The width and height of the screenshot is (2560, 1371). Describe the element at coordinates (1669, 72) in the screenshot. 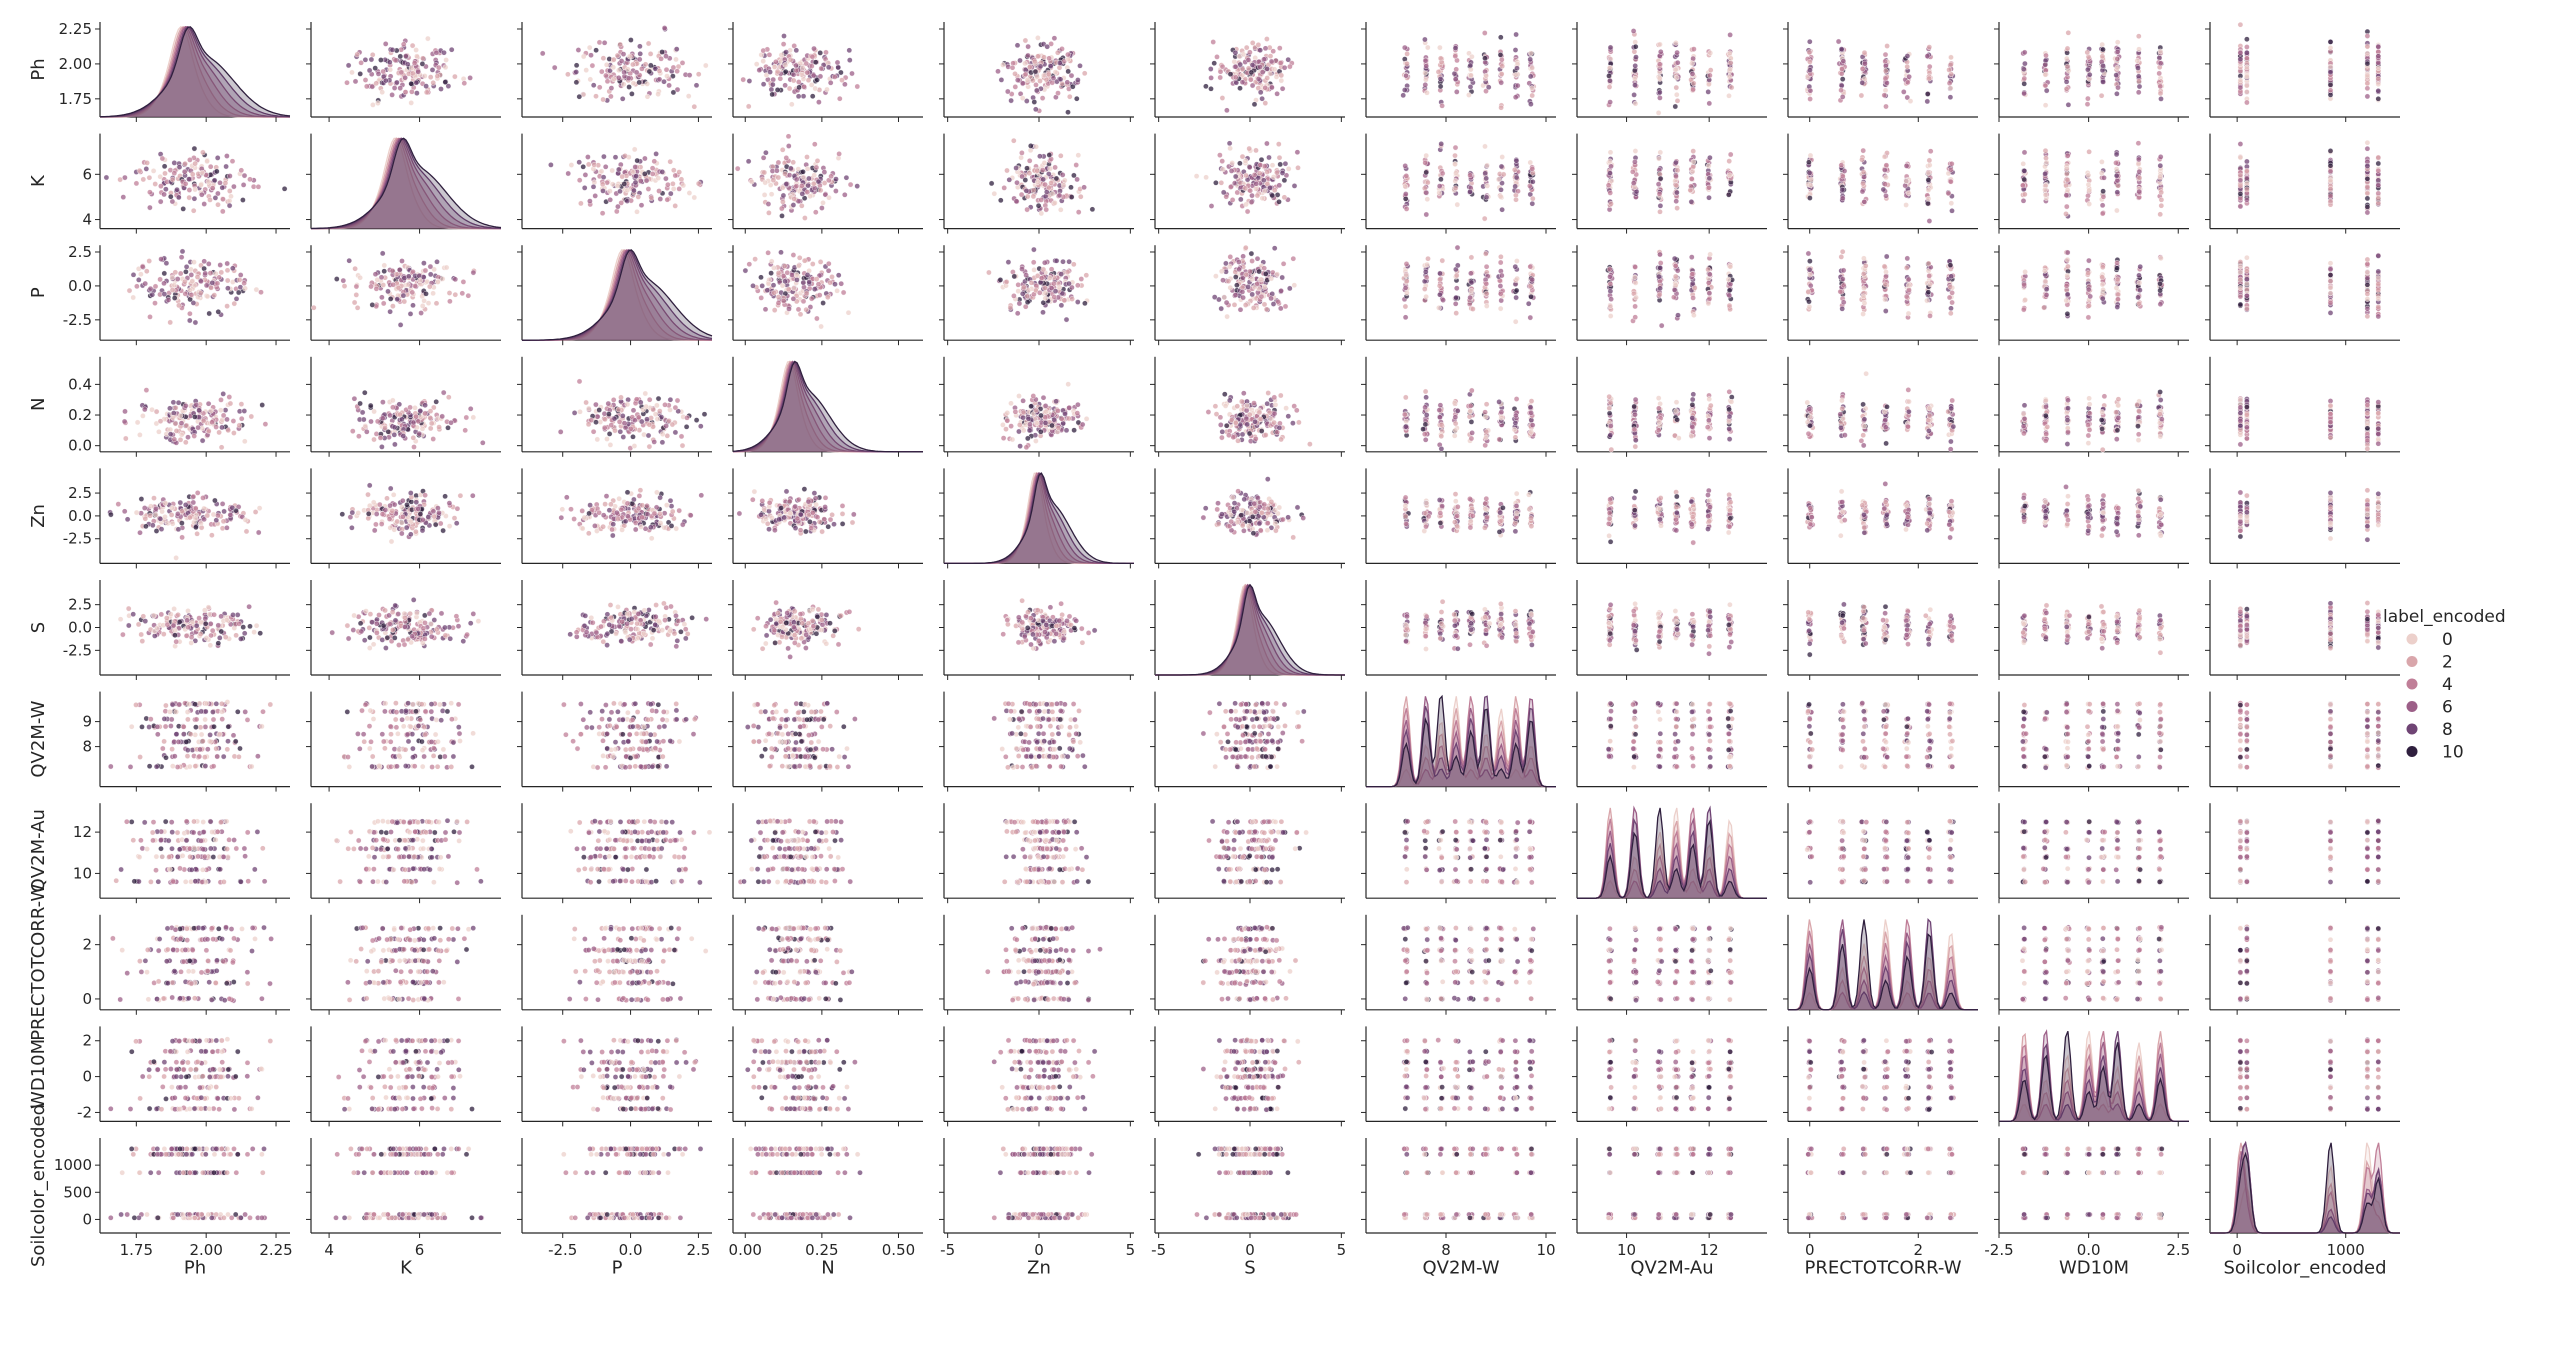

I see `panel-Ph-vs-QV2M-Au` at that location.